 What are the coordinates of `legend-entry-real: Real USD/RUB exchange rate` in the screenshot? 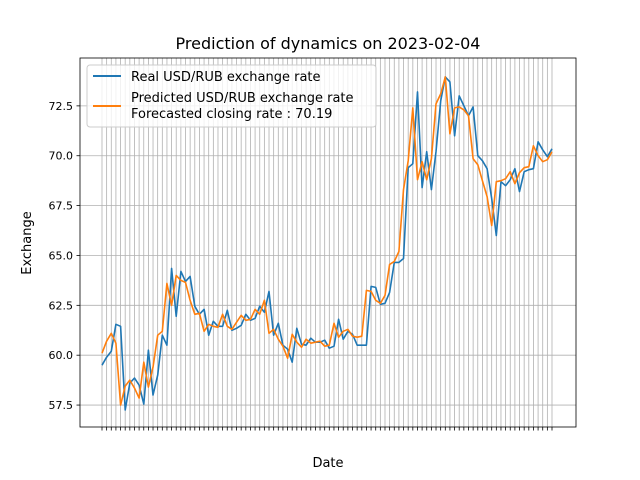 It's located at (226, 77).